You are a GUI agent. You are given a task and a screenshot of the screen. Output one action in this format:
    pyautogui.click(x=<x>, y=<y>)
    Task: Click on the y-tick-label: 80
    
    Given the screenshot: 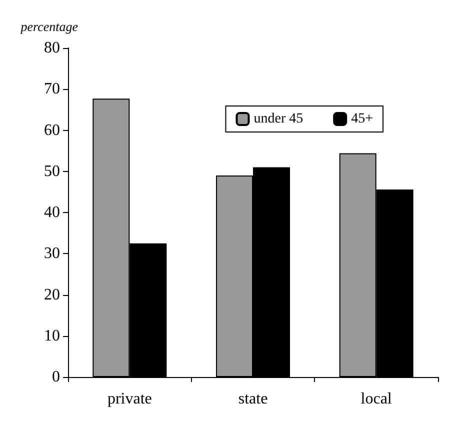 What is the action you would take?
    pyautogui.click(x=52, y=48)
    